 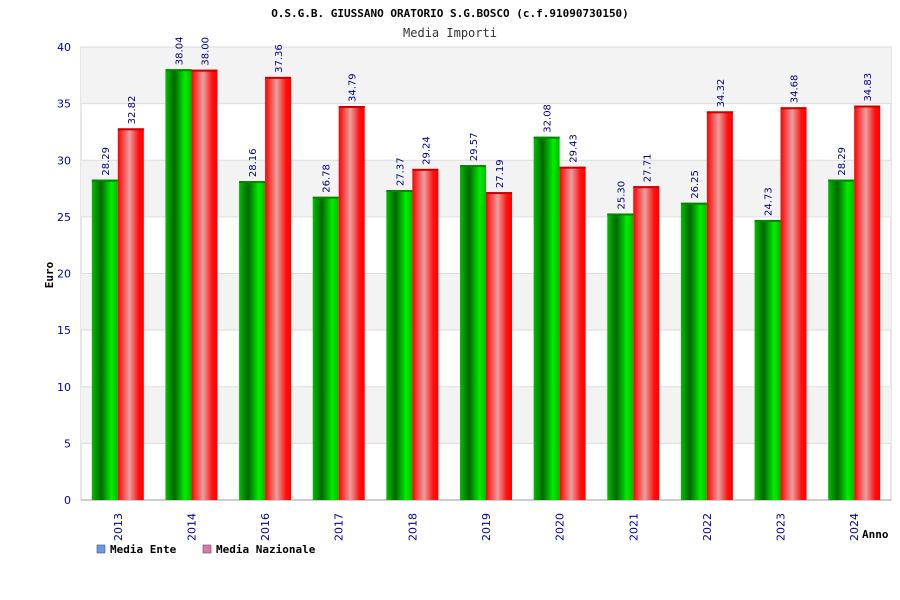 What do you see at coordinates (450, 33) in the screenshot?
I see `chart-subtitle: Media Importi` at bounding box center [450, 33].